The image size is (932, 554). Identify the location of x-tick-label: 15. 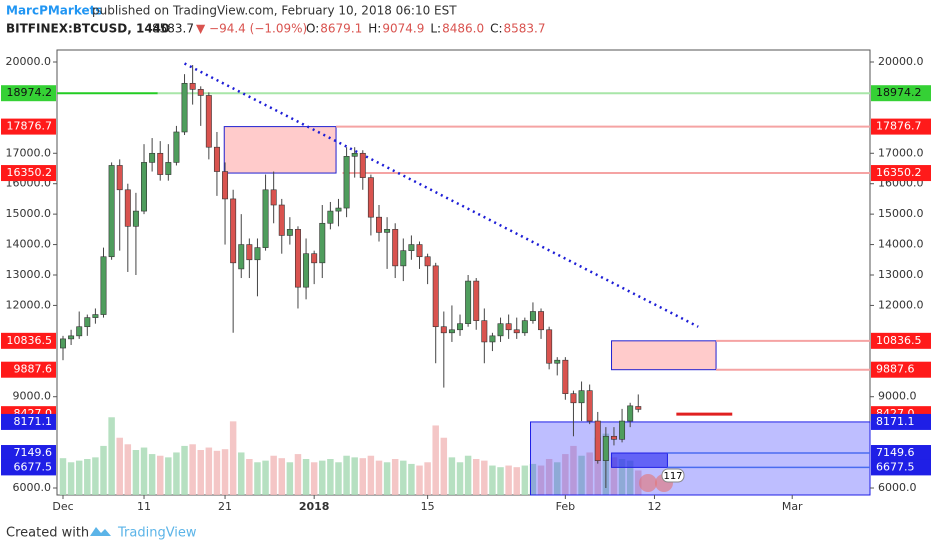
(428, 506).